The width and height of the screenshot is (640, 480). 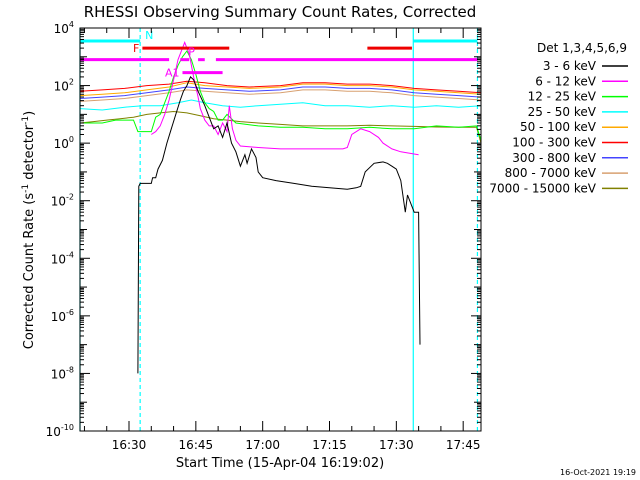 What do you see at coordinates (62, 373) in the screenshot?
I see `y-tick-label-7: 10⁻⁸` at bounding box center [62, 373].